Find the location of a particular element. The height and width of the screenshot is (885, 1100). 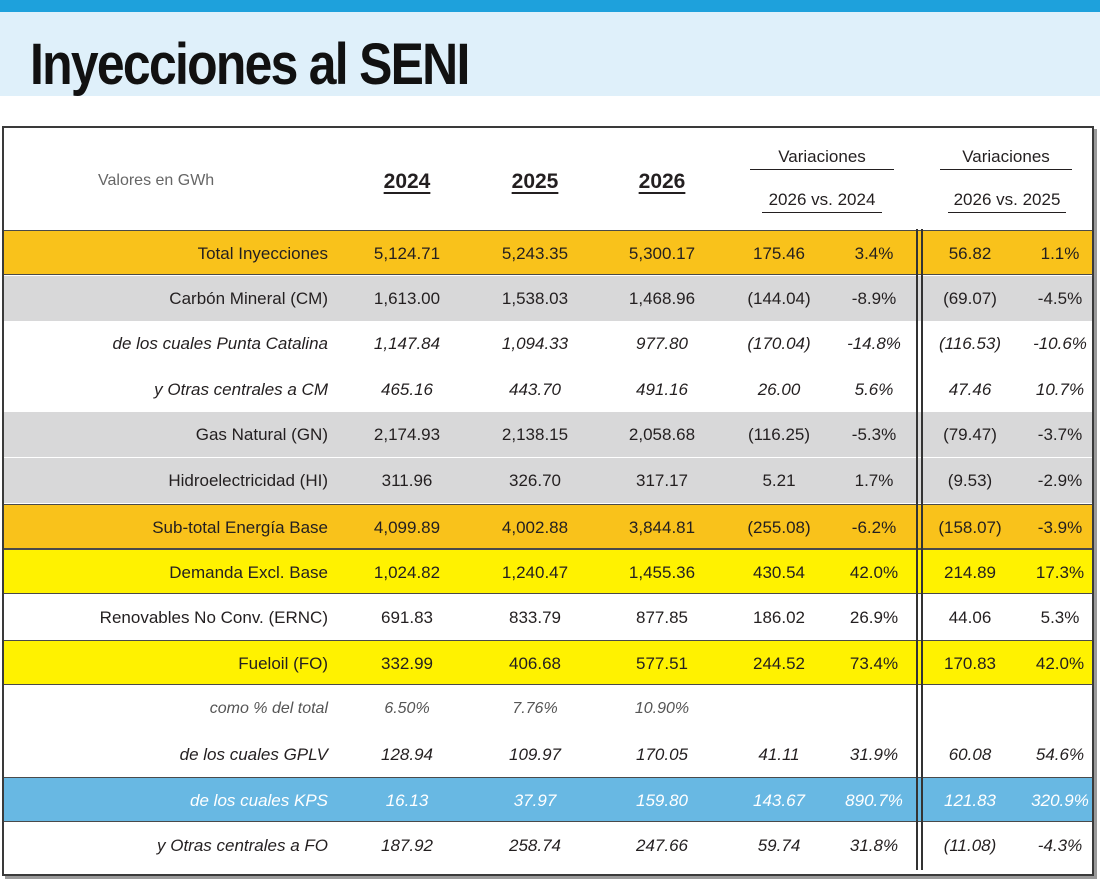

column-header-2026: 2026 is located at coordinates (662, 181).